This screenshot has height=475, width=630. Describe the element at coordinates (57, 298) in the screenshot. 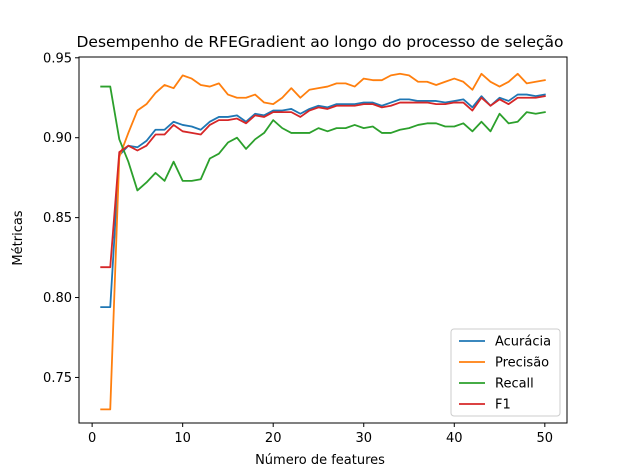

I see `y-tick-label-1: 0.80` at that location.